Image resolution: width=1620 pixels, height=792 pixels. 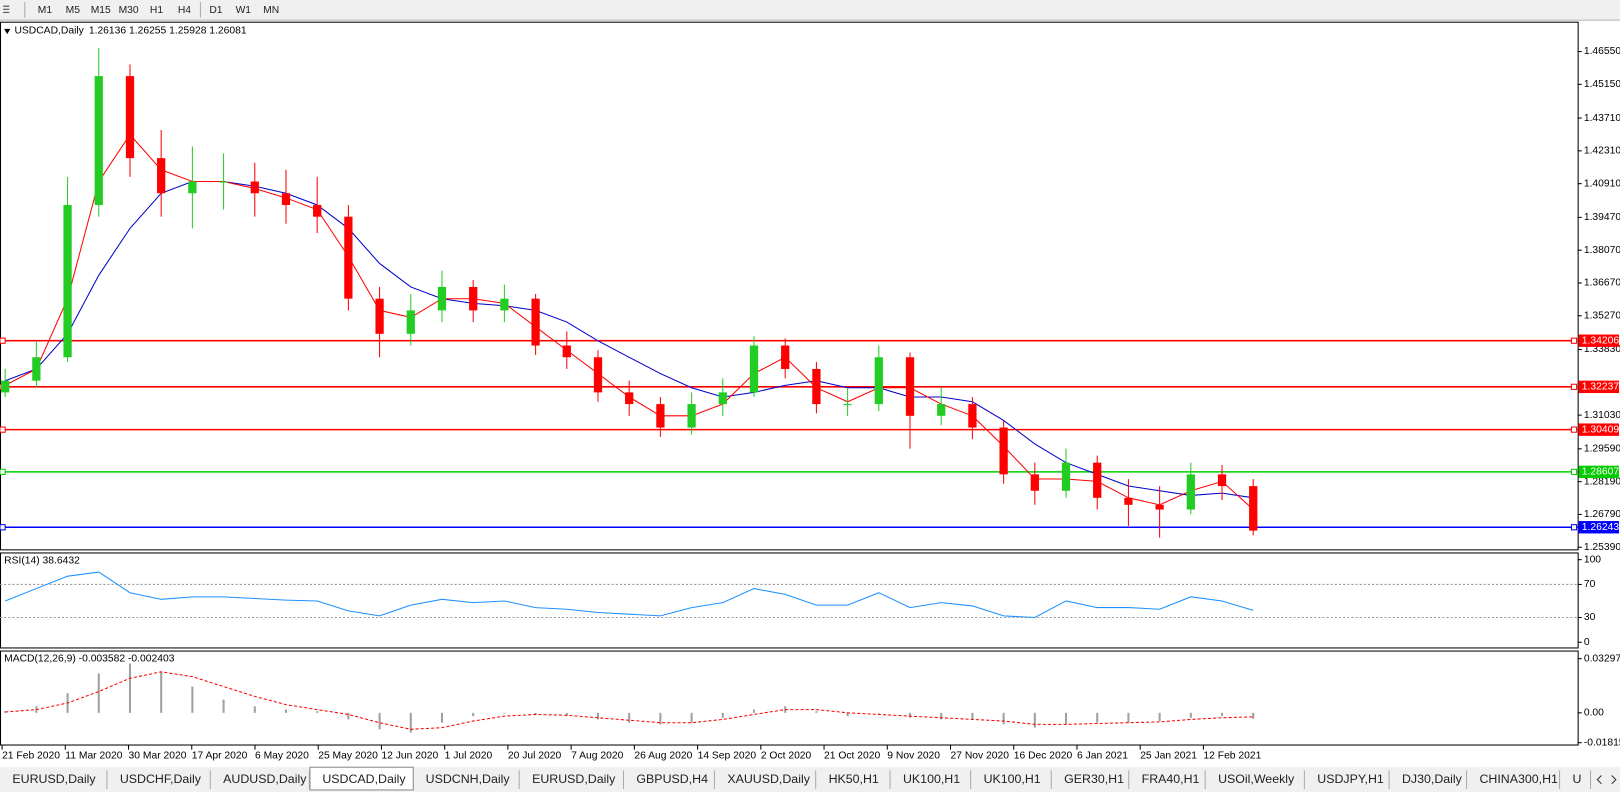 I want to click on timeframe-label: D1, so click(x=215, y=10).